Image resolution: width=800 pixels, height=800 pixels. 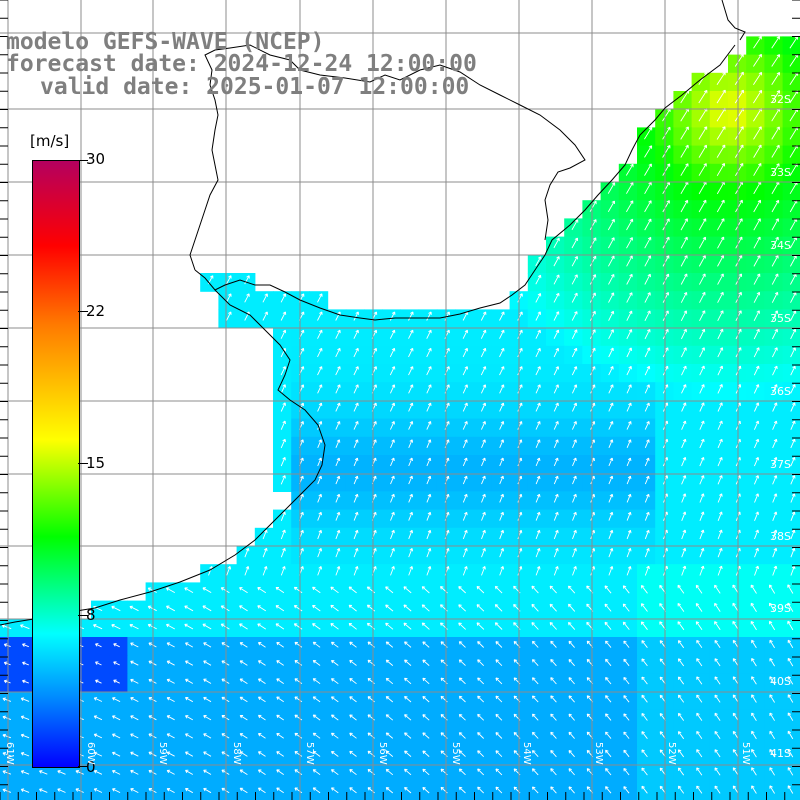 I want to click on lat-label: 33S, so click(x=780, y=172).